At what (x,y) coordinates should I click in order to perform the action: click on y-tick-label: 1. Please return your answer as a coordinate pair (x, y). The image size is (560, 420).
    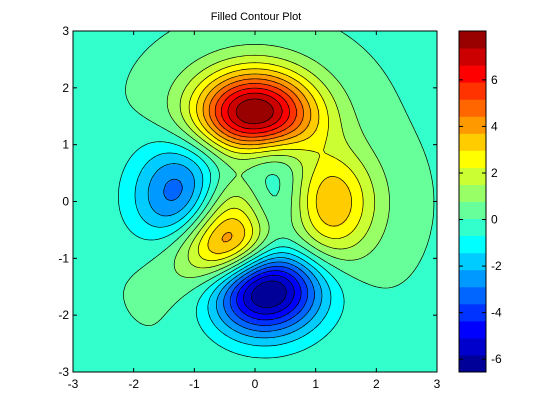
    Looking at the image, I should click on (65, 145).